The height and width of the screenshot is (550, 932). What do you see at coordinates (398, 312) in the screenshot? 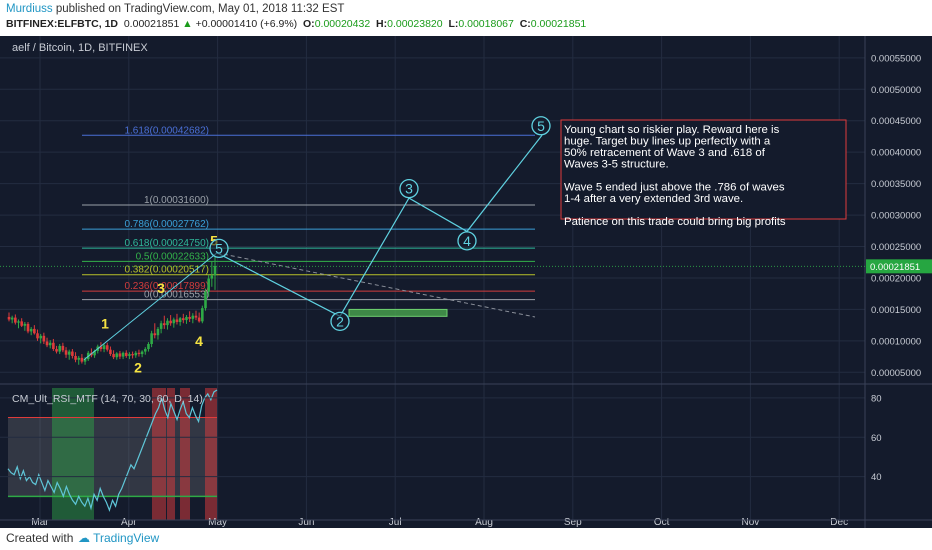
I see `buy-zone` at bounding box center [398, 312].